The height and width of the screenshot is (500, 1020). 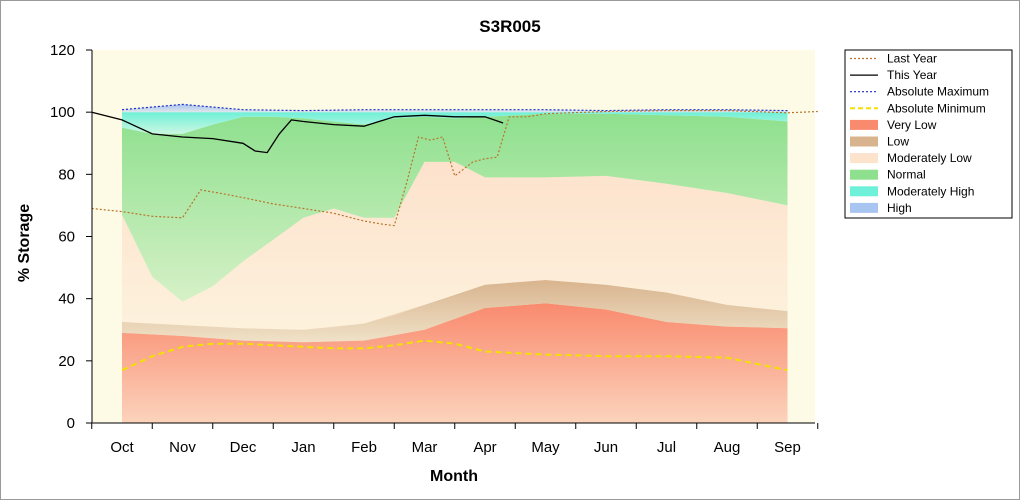 What do you see at coordinates (929, 158) in the screenshot?
I see `legend-label: Moderately Low` at bounding box center [929, 158].